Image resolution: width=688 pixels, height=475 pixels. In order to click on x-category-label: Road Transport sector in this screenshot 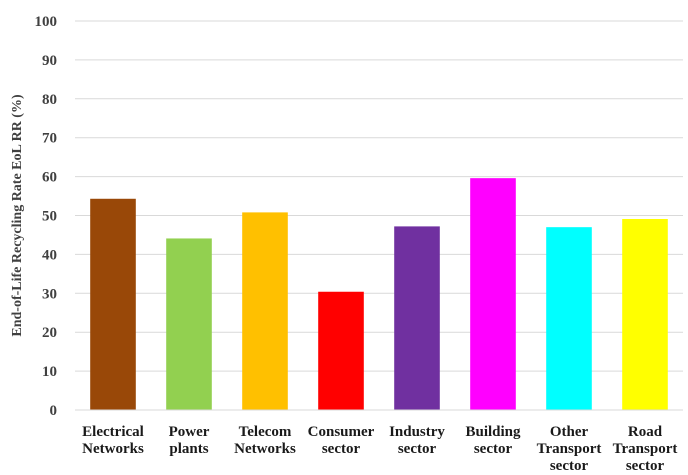, I will do `click(645, 449)`.